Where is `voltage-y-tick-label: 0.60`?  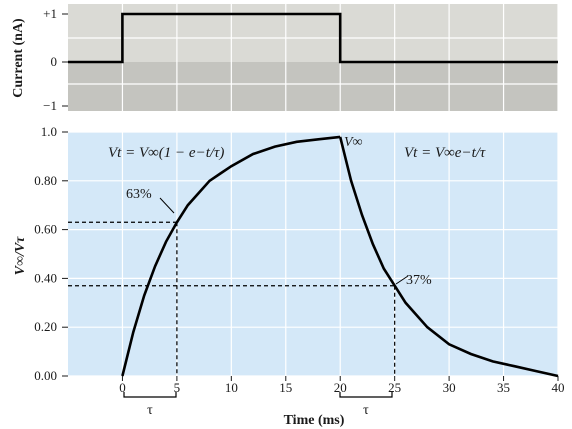 voltage-y-tick-label: 0.60 is located at coordinates (45, 229).